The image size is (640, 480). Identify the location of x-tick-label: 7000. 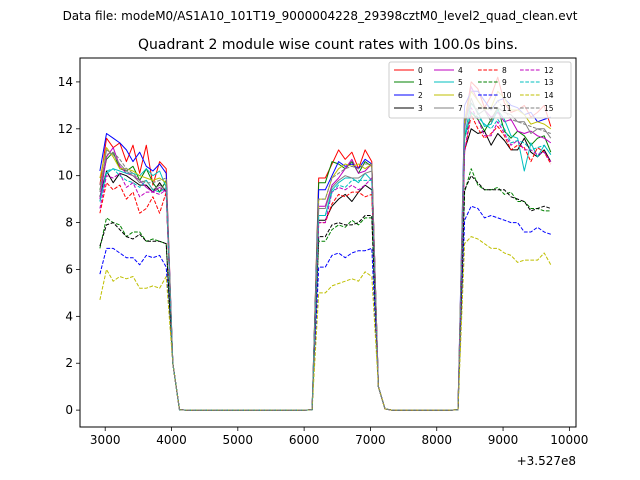
(370, 440).